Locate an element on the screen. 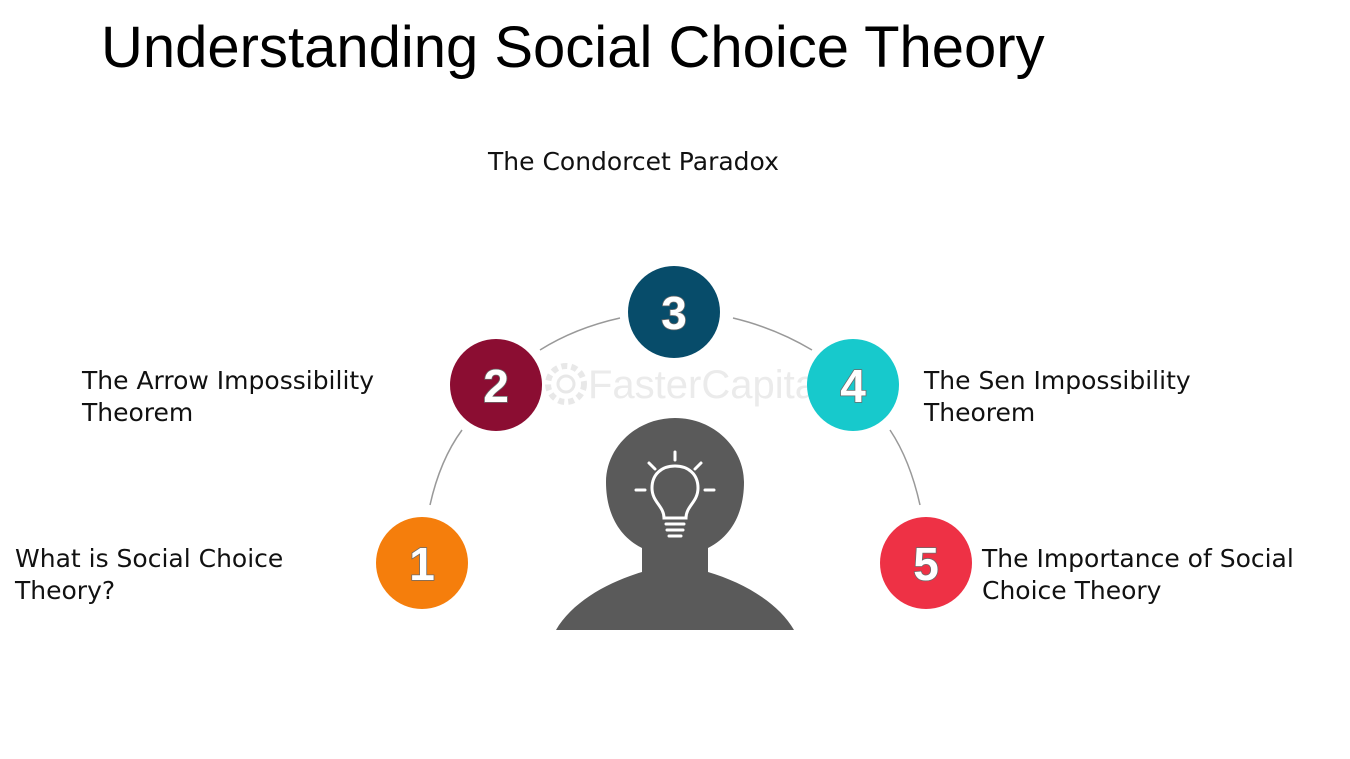  step-3-disc is located at coordinates (674, 312).